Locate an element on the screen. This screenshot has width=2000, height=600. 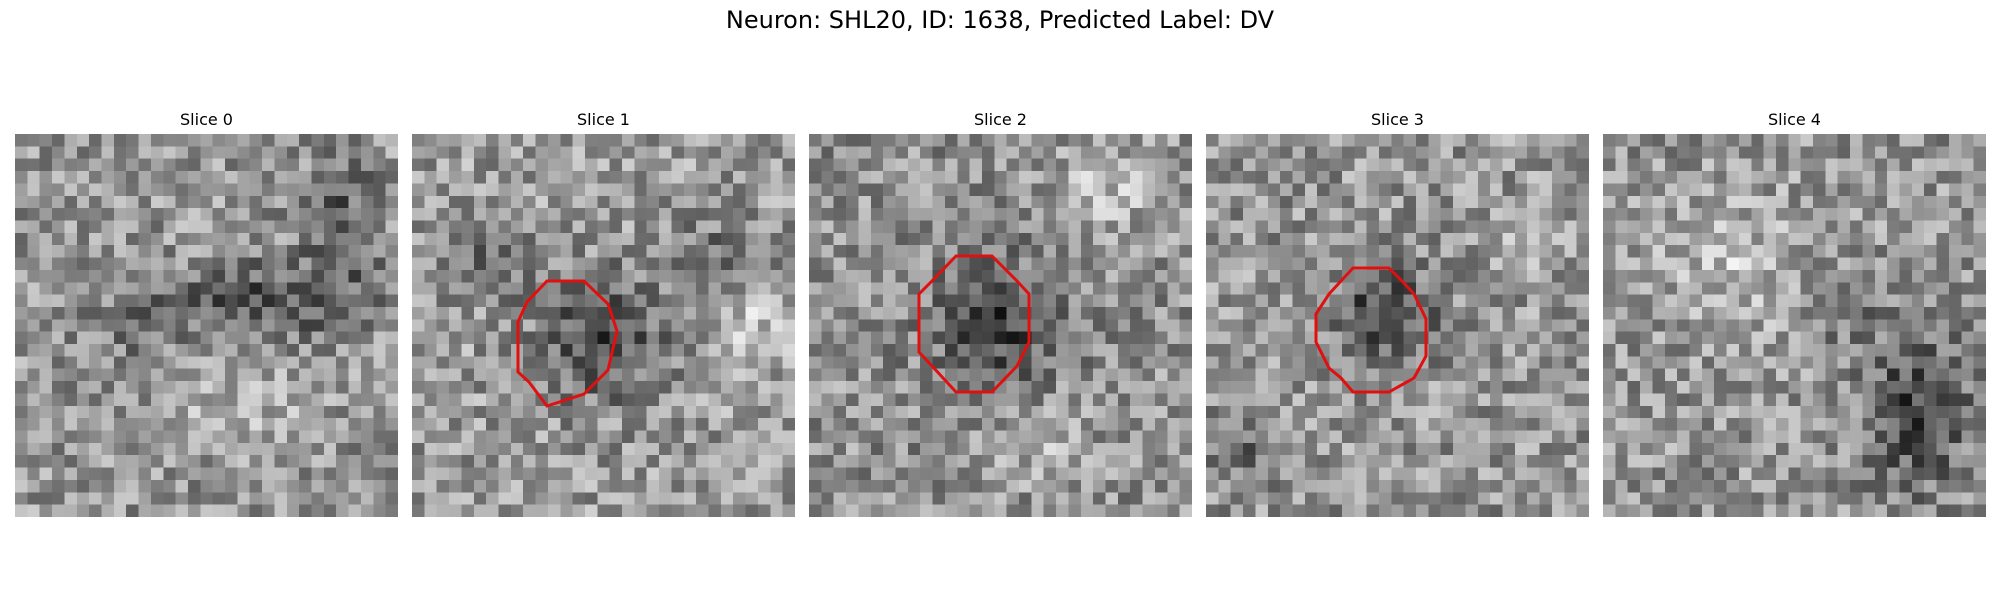
slice-panel-4: Slice 4 is located at coordinates (1794, 312).